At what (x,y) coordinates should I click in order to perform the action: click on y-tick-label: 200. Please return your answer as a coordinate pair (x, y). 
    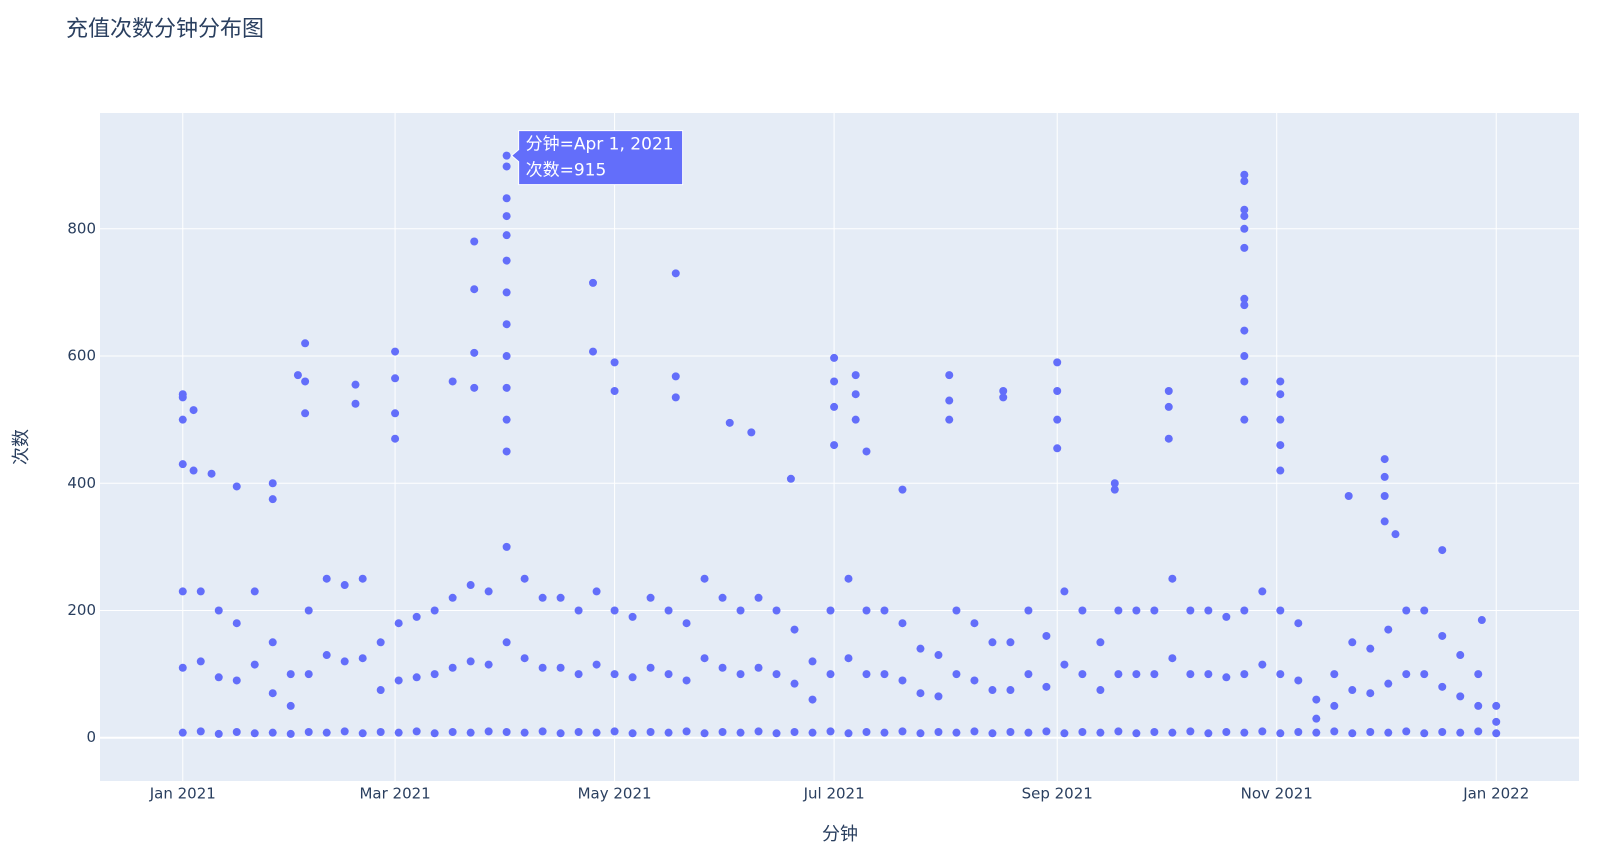
    Looking at the image, I should click on (81, 610).